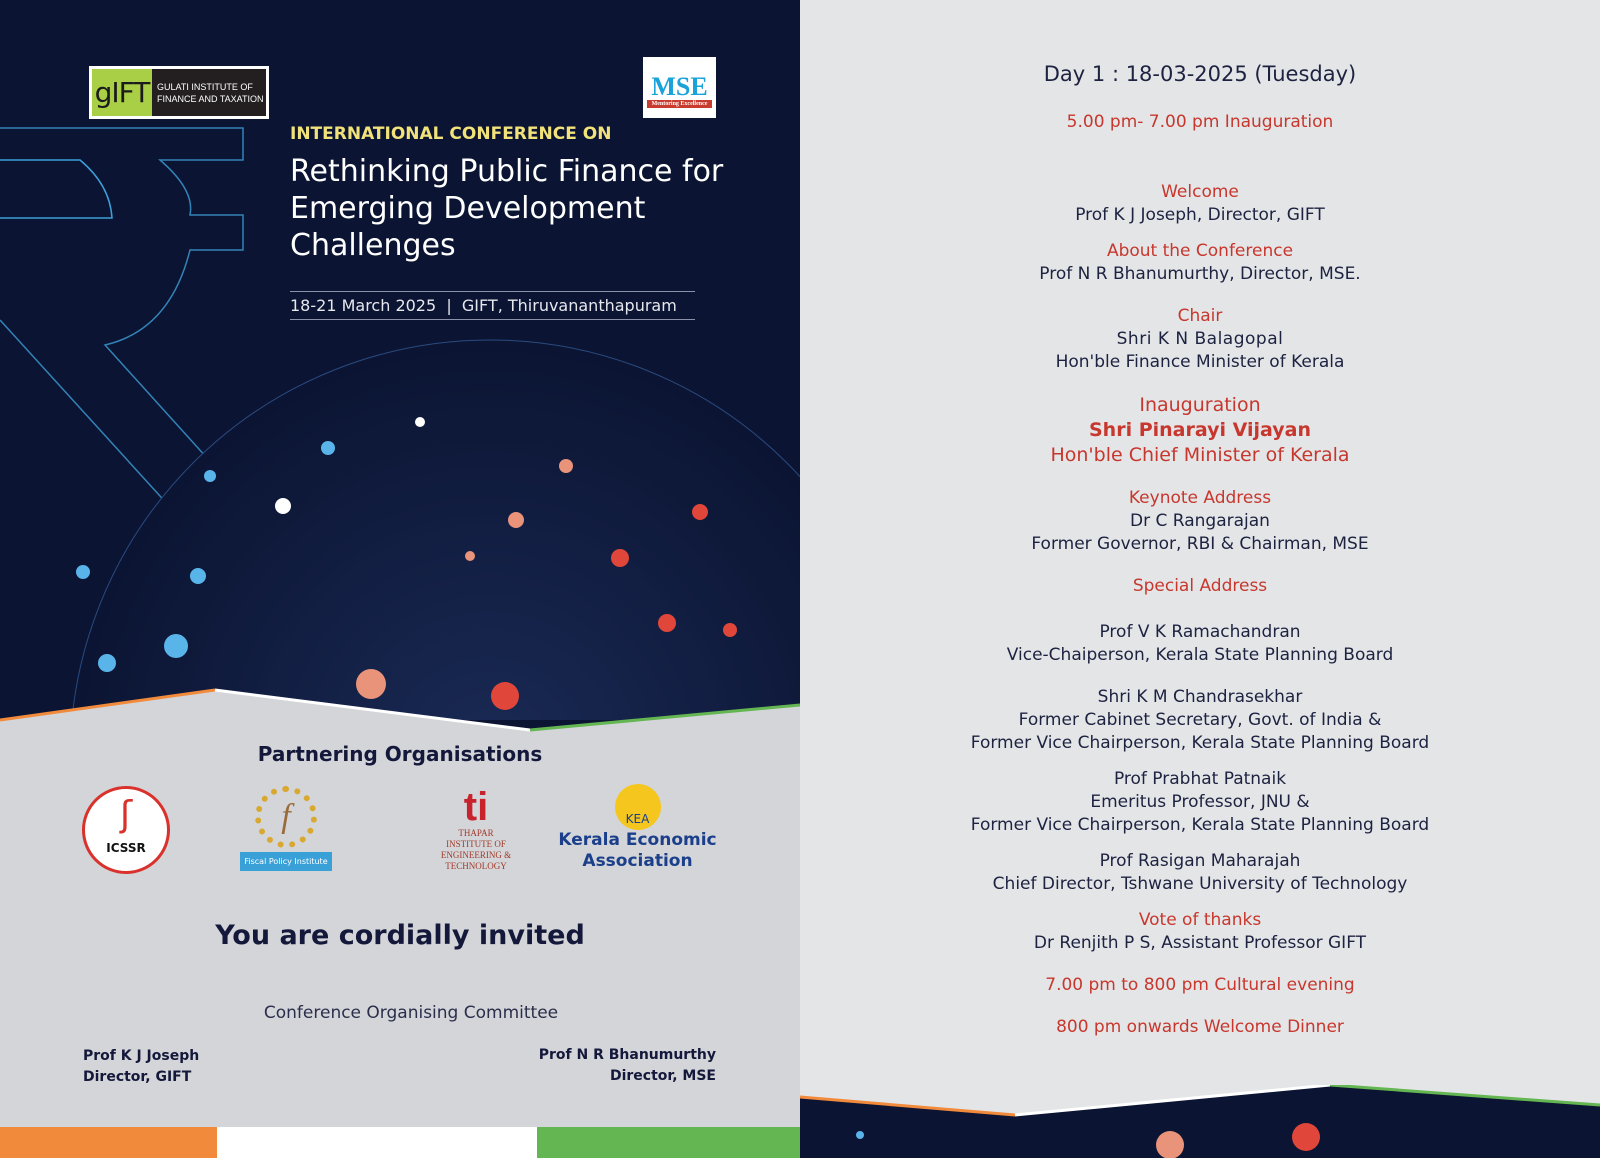 The image size is (1600, 1158). I want to click on item-name: Prof Rasigan Maharajah, so click(1200, 861).